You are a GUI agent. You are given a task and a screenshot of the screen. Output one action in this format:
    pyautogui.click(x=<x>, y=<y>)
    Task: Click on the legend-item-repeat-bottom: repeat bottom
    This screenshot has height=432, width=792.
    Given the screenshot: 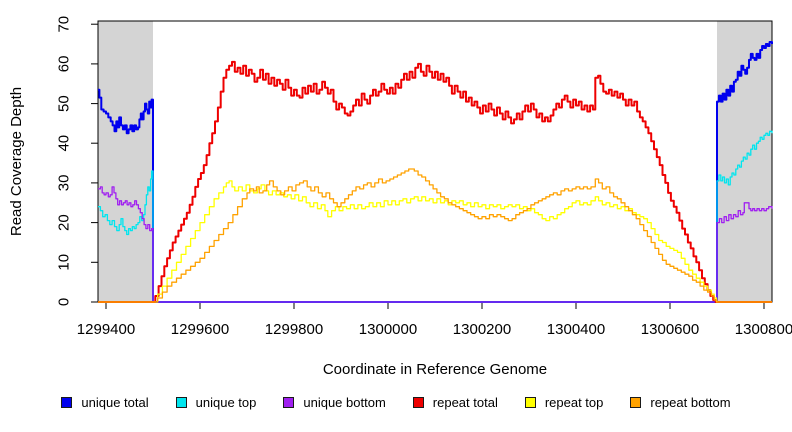 What is the action you would take?
    pyautogui.click(x=680, y=402)
    